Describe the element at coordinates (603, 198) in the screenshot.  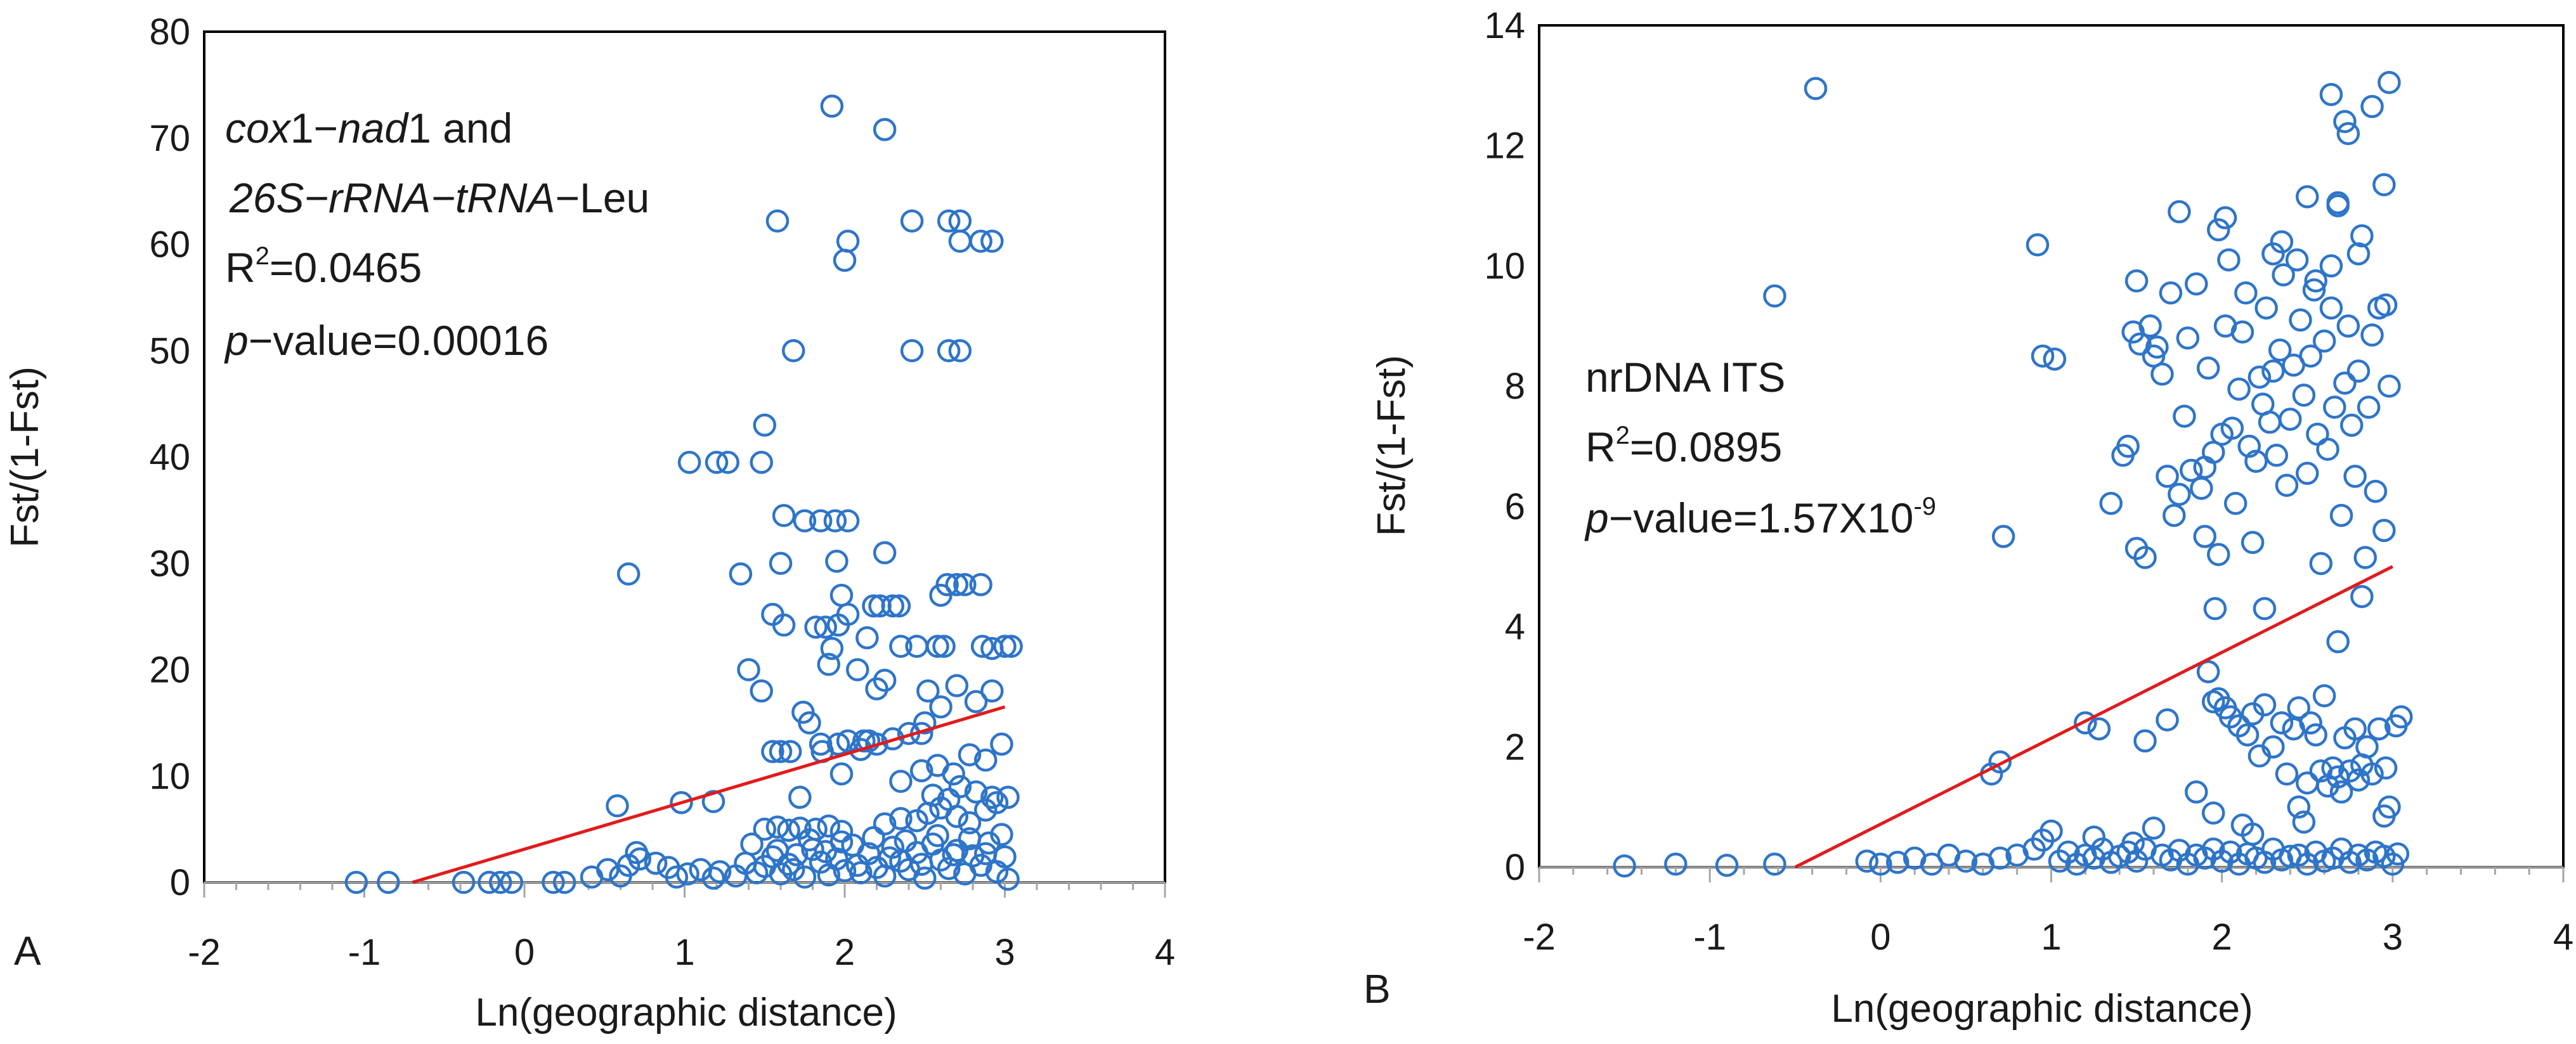
I see `annotation-leu: −Leu` at that location.